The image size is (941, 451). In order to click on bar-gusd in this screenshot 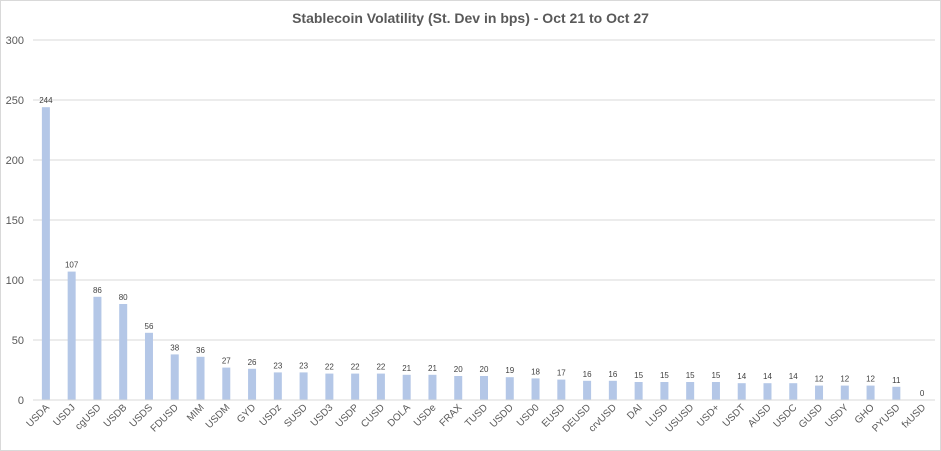, I will do `click(819, 392)`.